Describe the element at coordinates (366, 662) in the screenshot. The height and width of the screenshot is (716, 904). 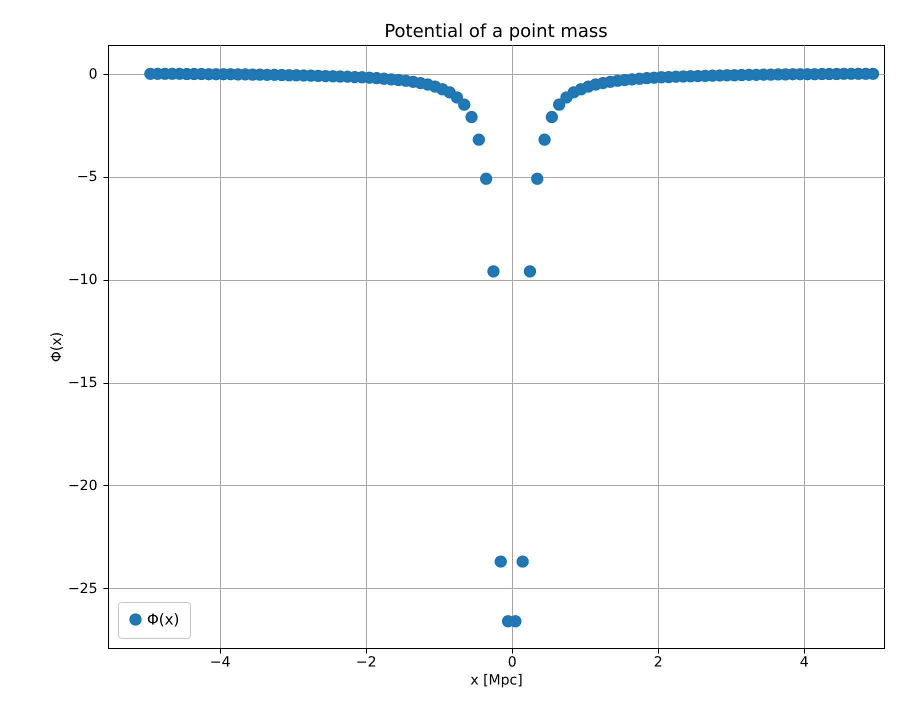
I see `x-tick-label: −2` at that location.